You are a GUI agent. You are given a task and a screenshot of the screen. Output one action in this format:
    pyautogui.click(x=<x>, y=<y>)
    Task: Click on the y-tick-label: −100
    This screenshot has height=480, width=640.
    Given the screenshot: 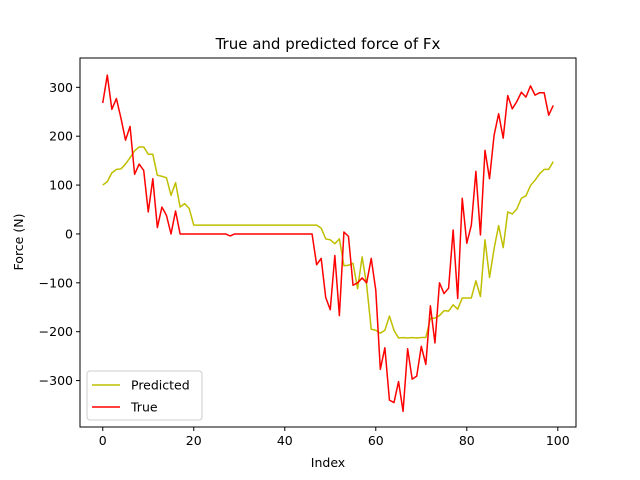 What is the action you would take?
    pyautogui.click(x=56, y=282)
    